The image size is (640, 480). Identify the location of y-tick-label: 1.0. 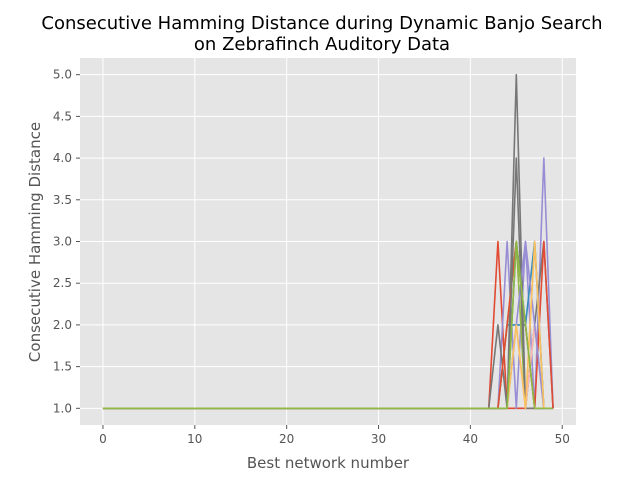
(62, 408).